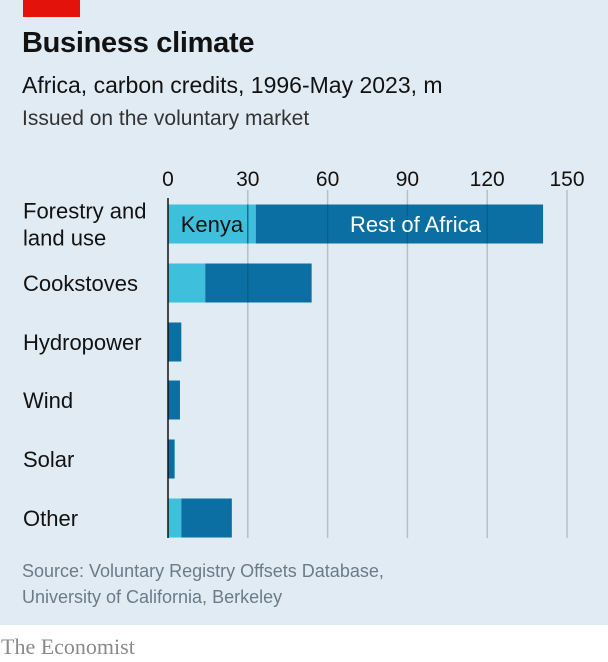 Image resolution: width=608 pixels, height=662 pixels. Describe the element at coordinates (82, 342) in the screenshot. I see `category-label: Hydropower` at that location.